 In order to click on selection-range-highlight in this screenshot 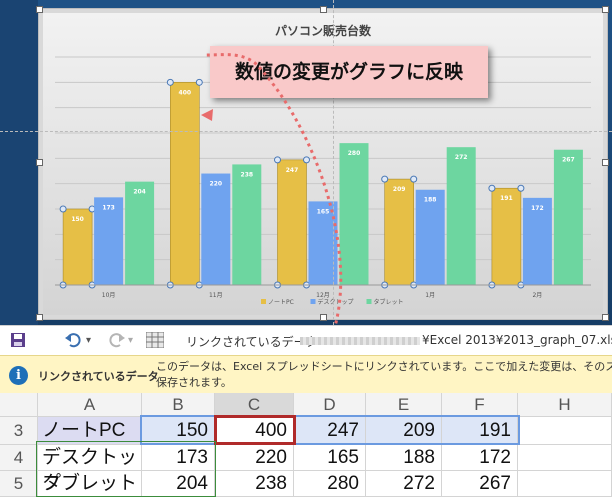, I will do `click(330, 430)`.